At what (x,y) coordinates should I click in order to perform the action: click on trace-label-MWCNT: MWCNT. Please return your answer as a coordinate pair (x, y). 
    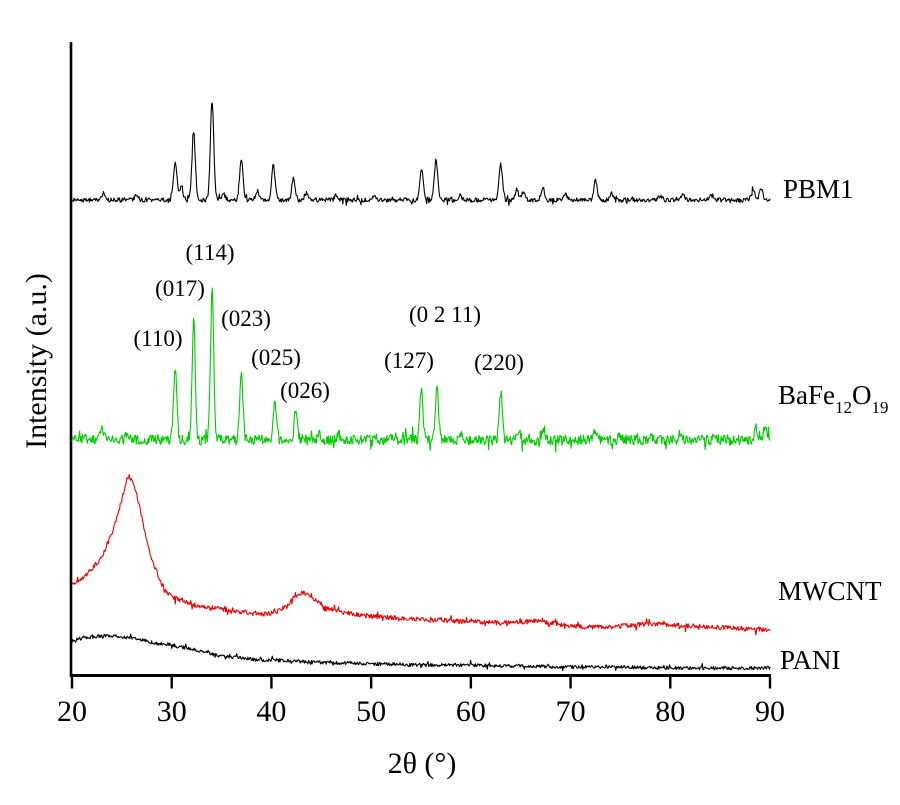
    Looking at the image, I should click on (830, 591).